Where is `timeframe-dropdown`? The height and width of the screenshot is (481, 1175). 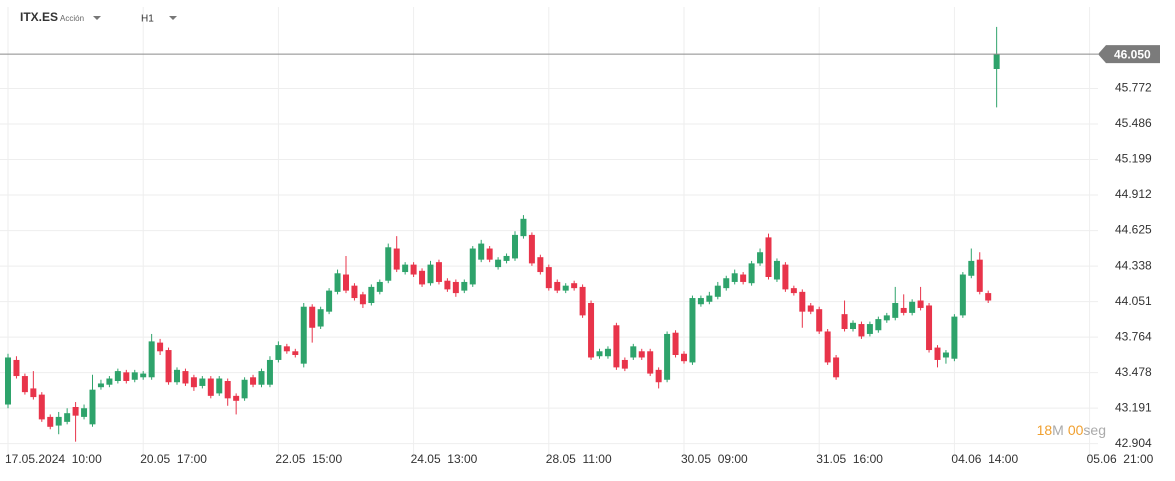
timeframe-dropdown is located at coordinates (173, 18).